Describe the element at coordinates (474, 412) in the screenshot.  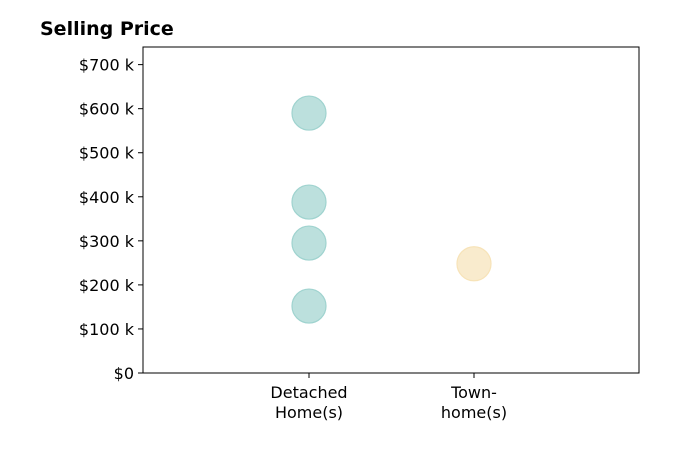
I see `x-tick-label: home(s)` at that location.